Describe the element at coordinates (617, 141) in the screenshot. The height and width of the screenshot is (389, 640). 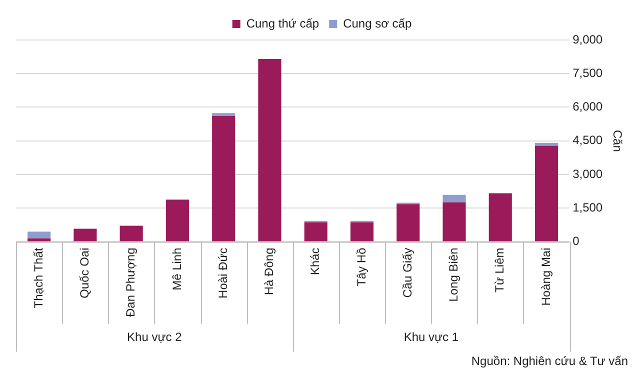
I see `y-axis-title: Căn` at that location.